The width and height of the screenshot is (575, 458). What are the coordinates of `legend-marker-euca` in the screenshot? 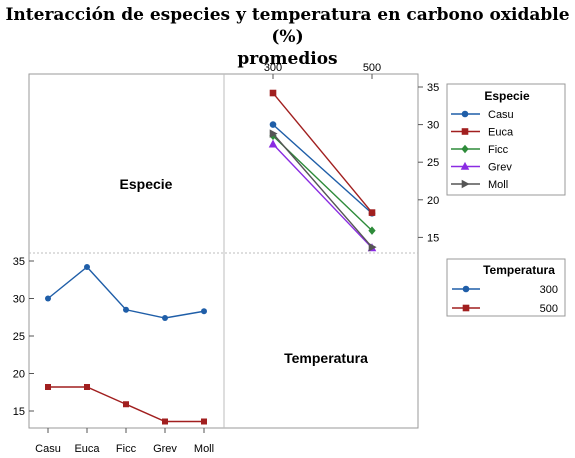 It's located at (465, 131).